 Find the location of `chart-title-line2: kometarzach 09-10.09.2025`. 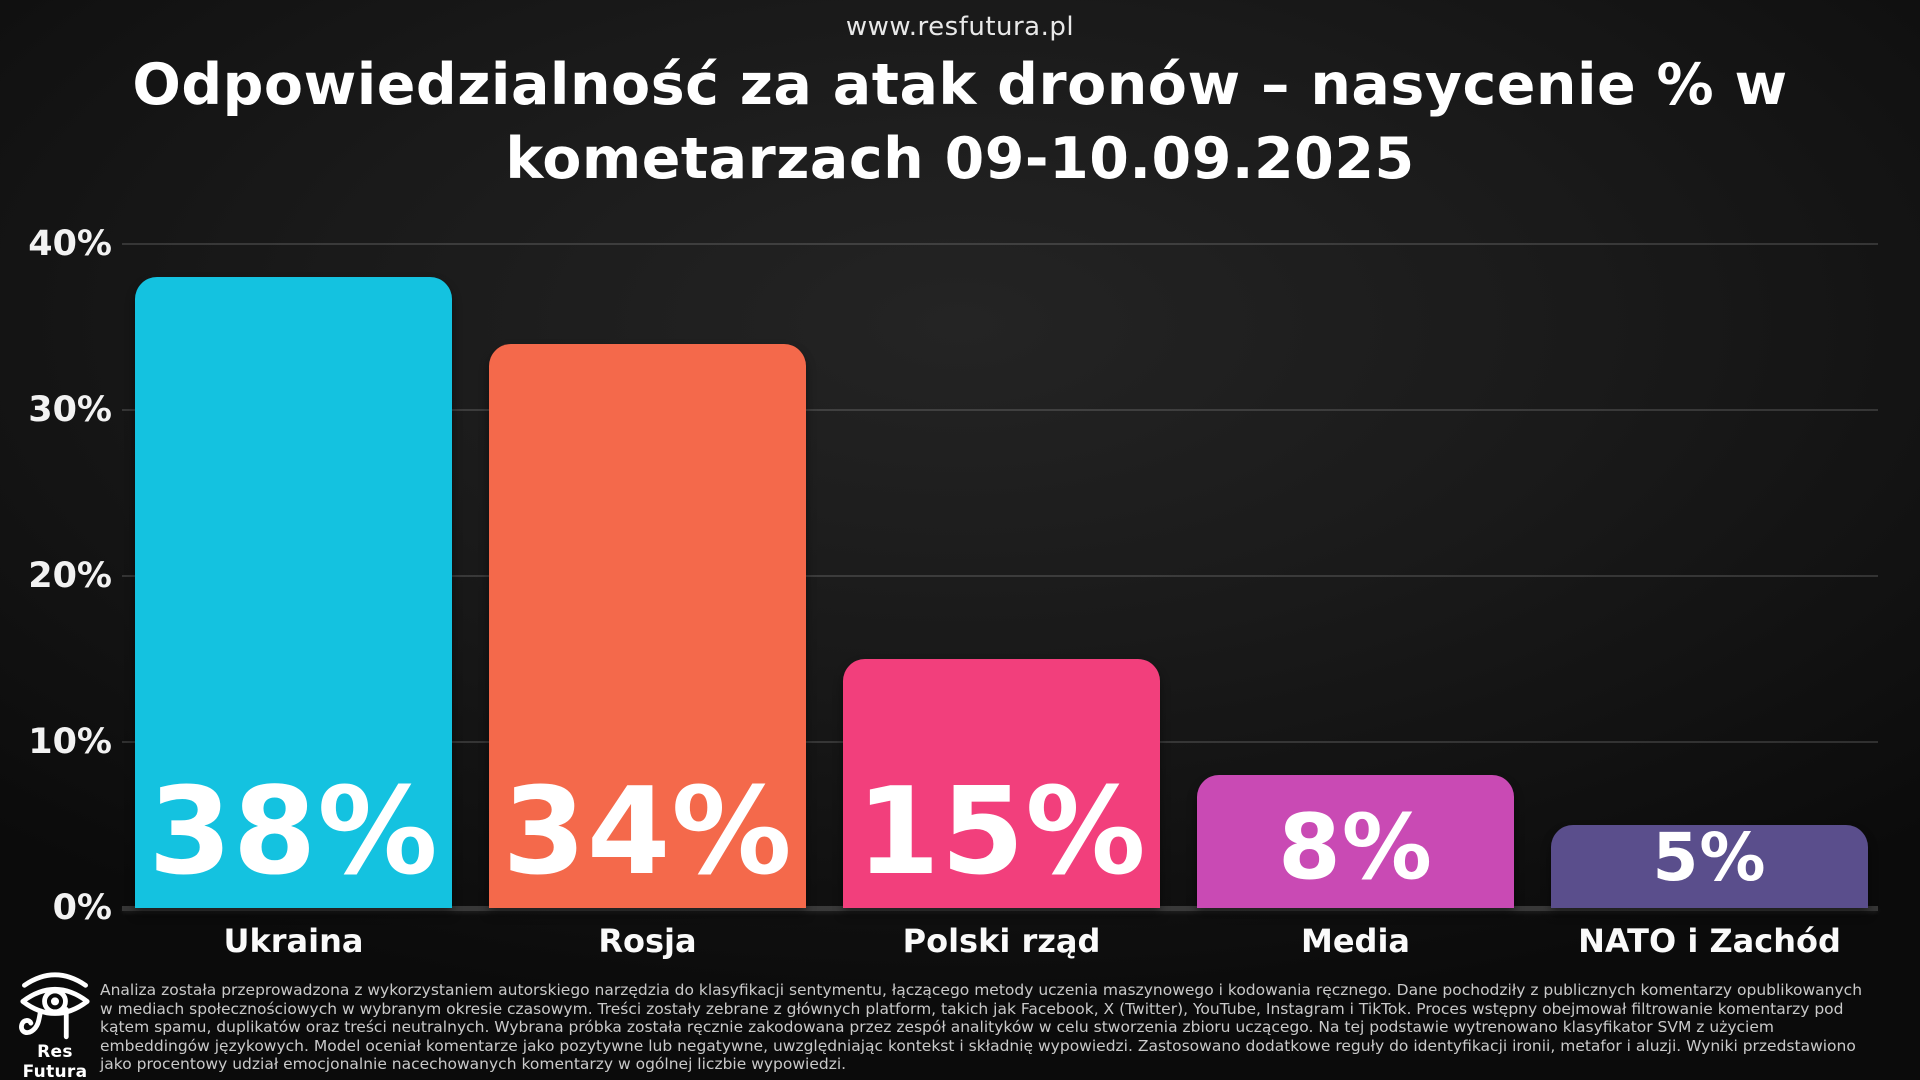

chart-title-line2: kometarzach 09-10.09.2025 is located at coordinates (960, 159).